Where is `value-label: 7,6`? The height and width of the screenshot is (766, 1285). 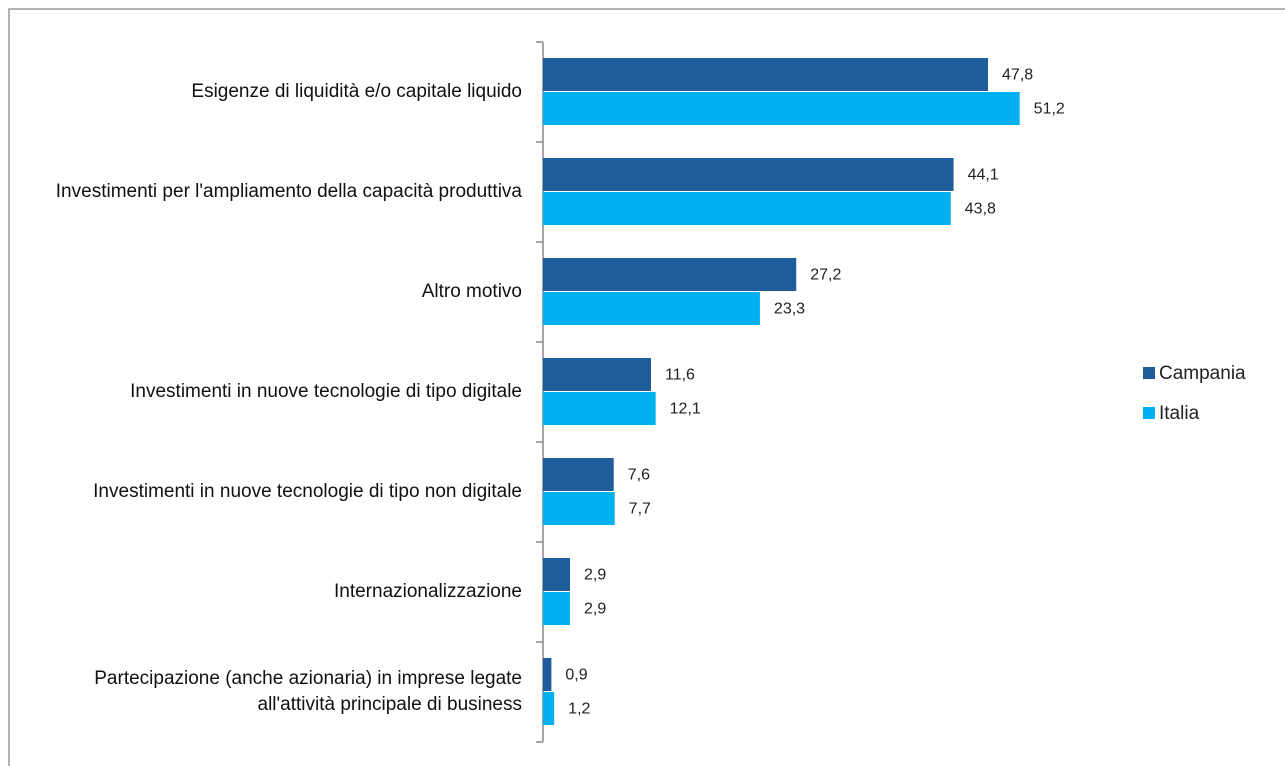
value-label: 7,6 is located at coordinates (639, 475).